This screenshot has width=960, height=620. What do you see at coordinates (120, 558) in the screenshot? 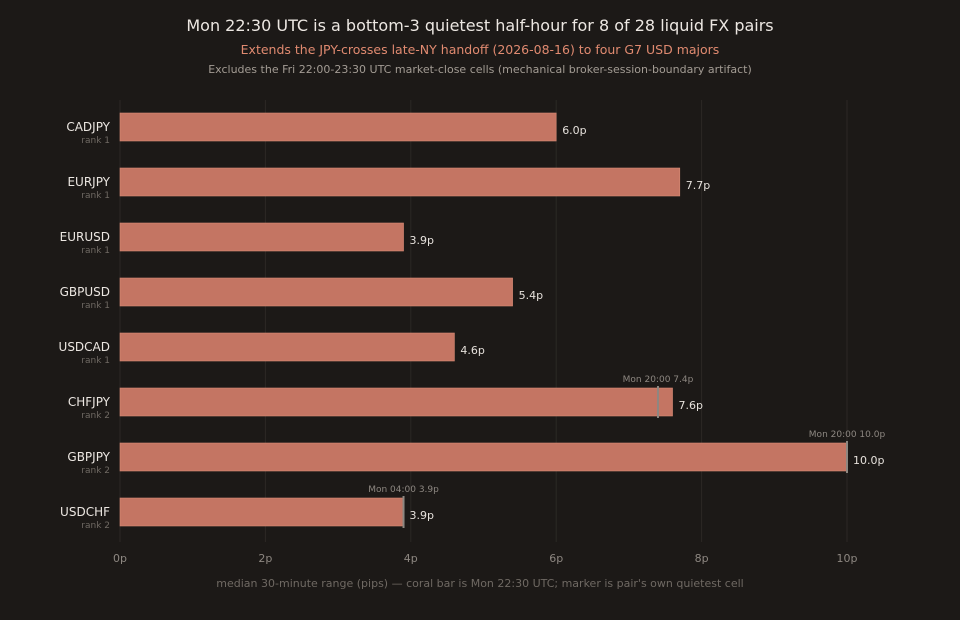
I see `x-tick-label: 0p` at bounding box center [120, 558].